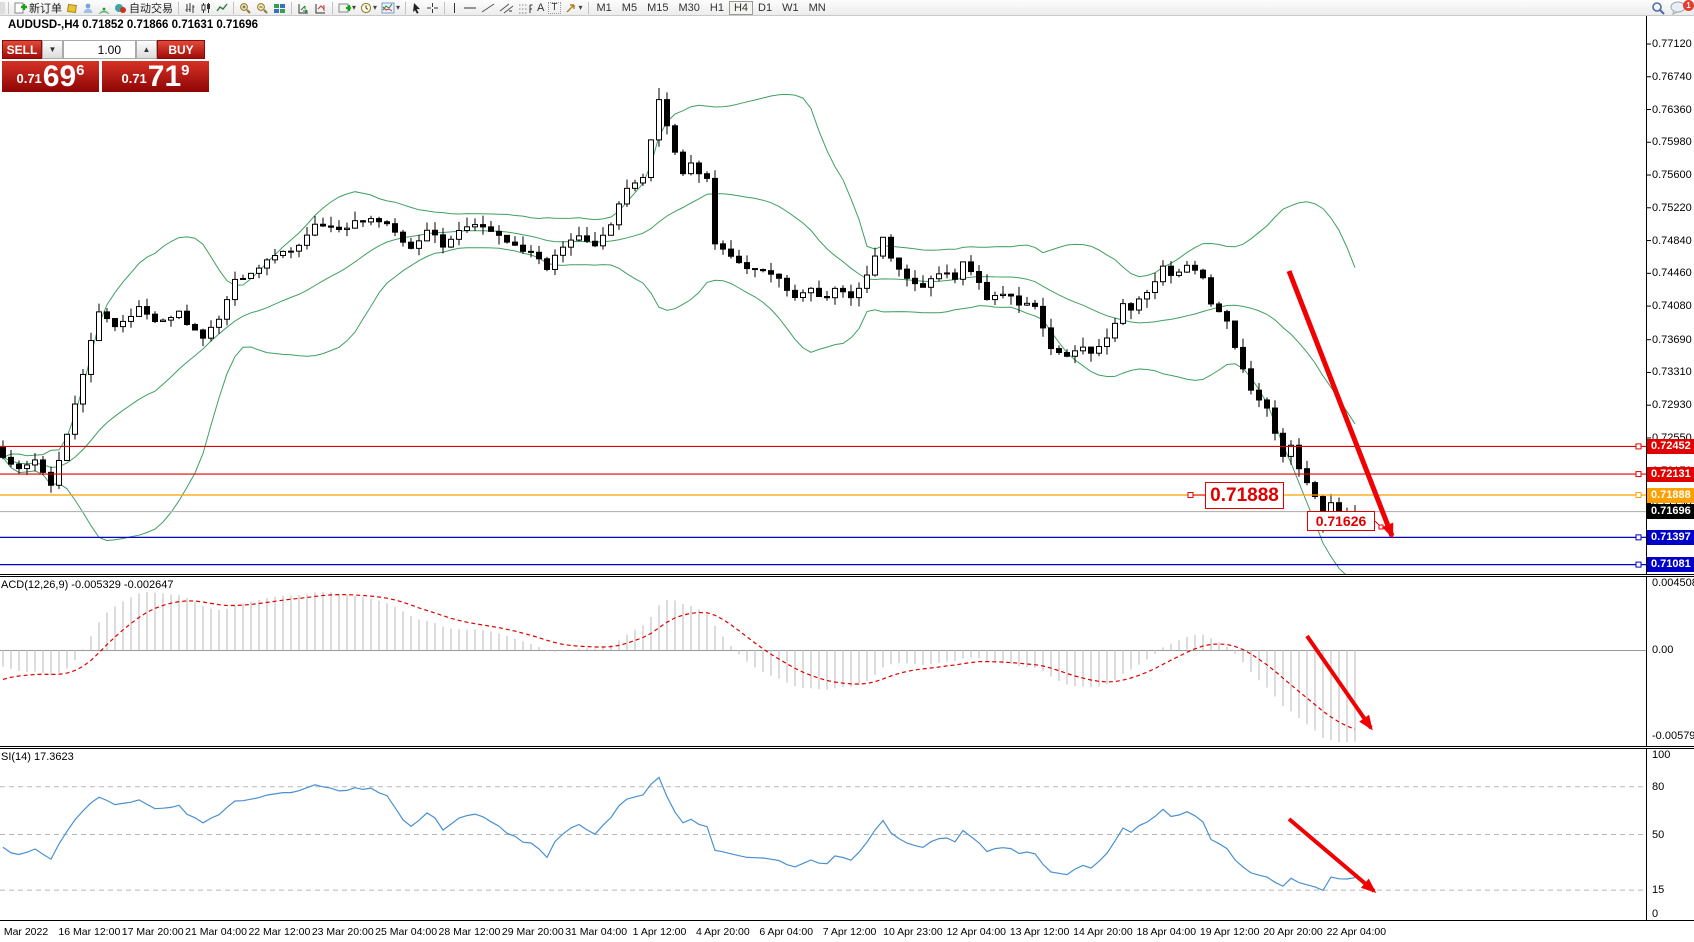 This screenshot has height=942, width=1694. What do you see at coordinates (1229, 932) in the screenshot?
I see `time-axis-label: 19 Apr 12:00` at bounding box center [1229, 932].